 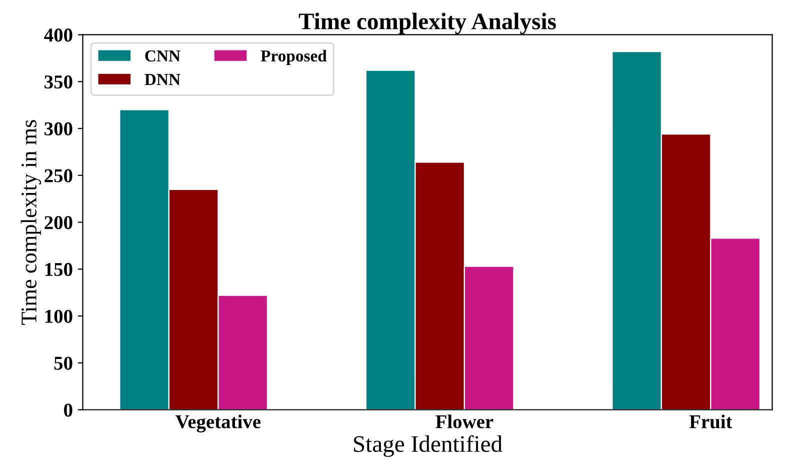 I want to click on y-tick-label: 100, so click(x=58, y=316).